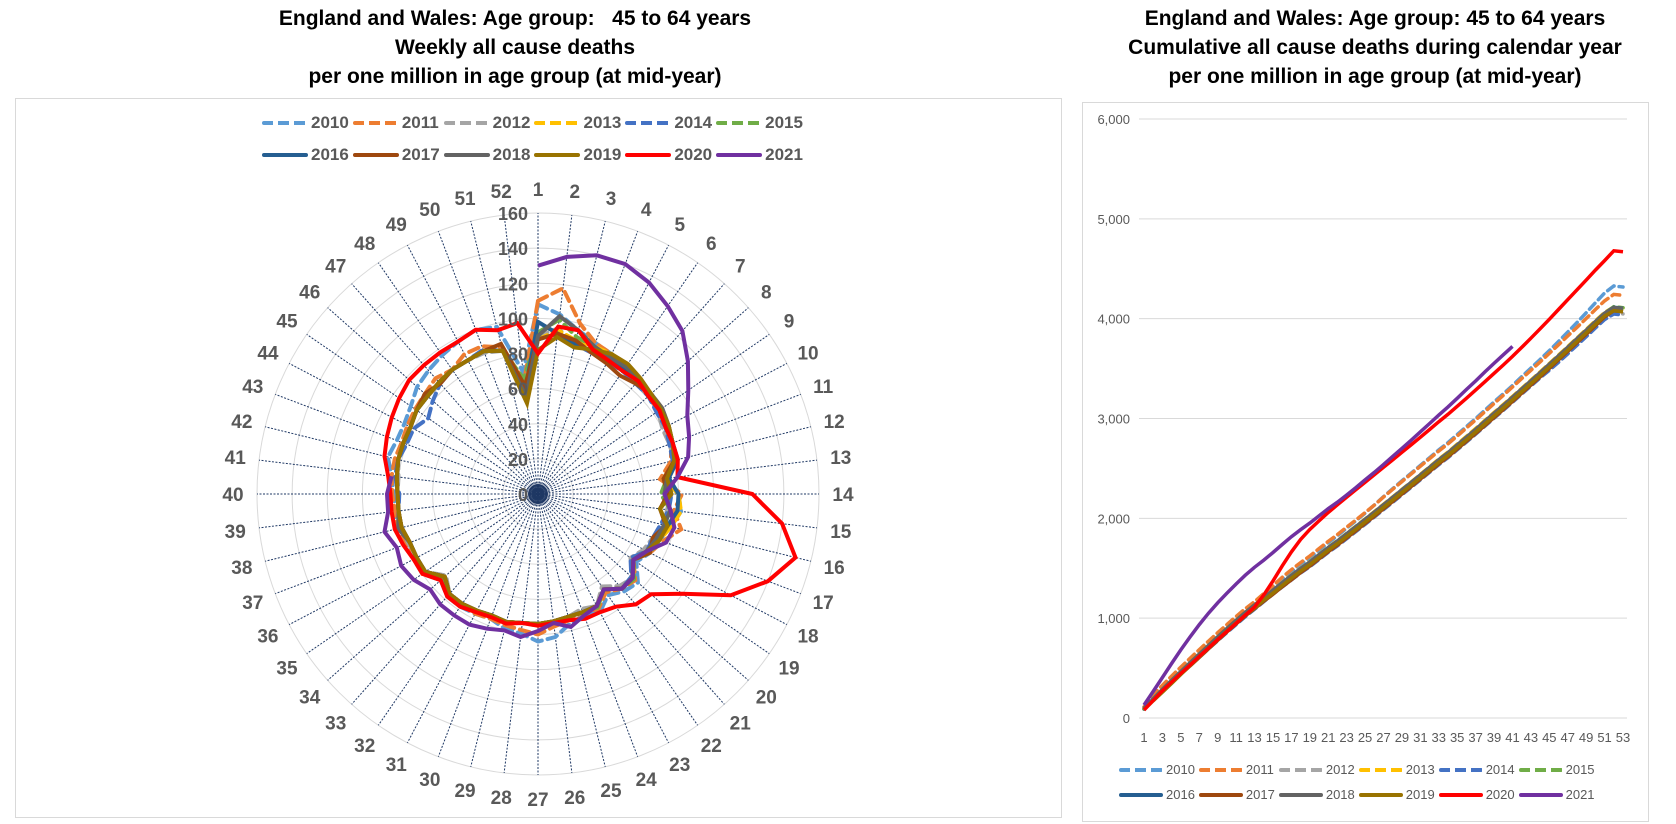  I want to click on x-tick-label: 5, so click(1180, 737).